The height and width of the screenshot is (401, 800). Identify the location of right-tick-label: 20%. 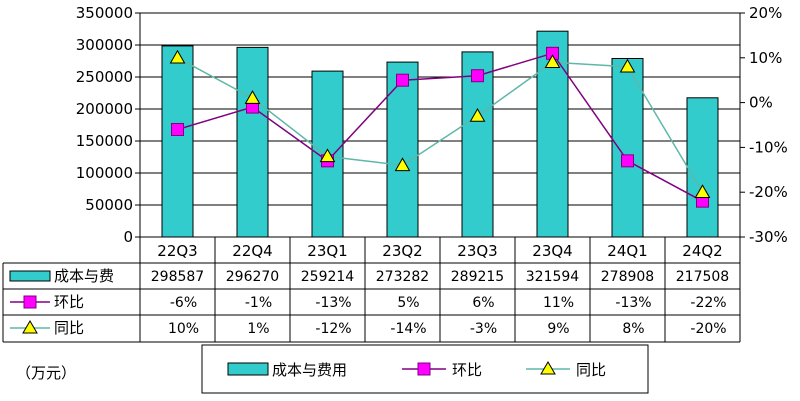
(765, 13).